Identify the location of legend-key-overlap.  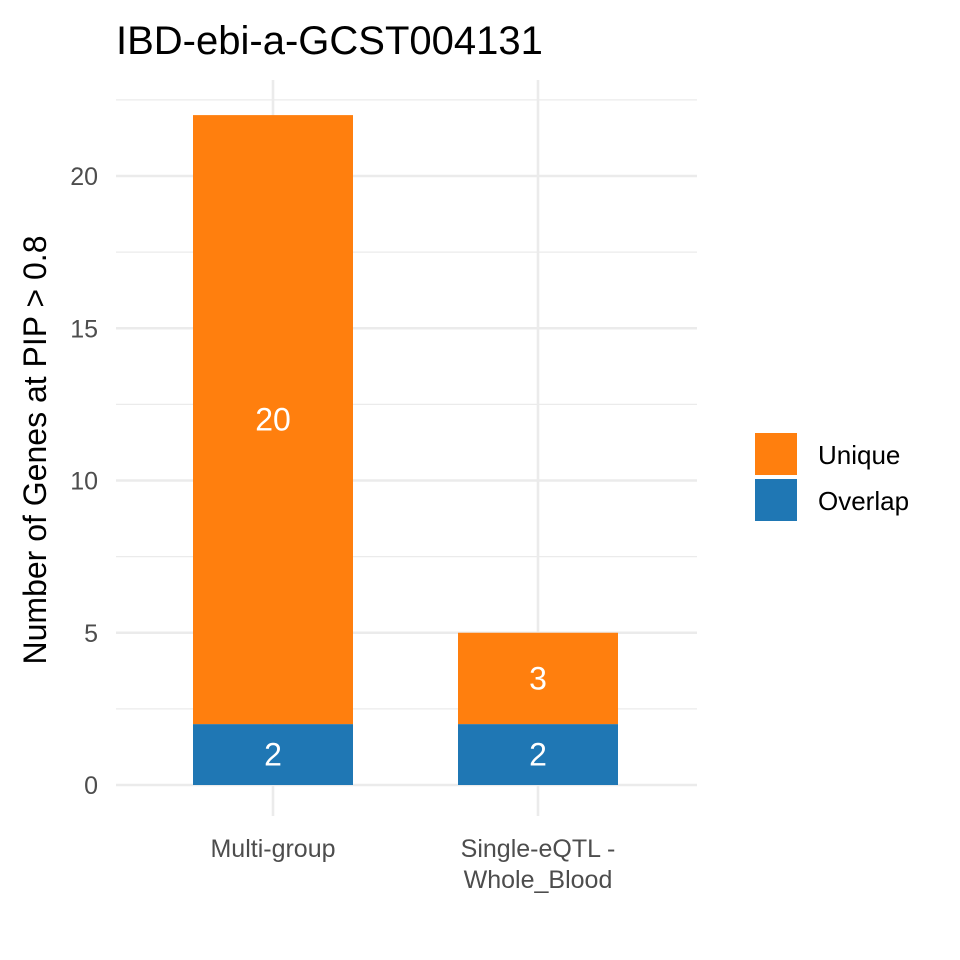
(776, 500).